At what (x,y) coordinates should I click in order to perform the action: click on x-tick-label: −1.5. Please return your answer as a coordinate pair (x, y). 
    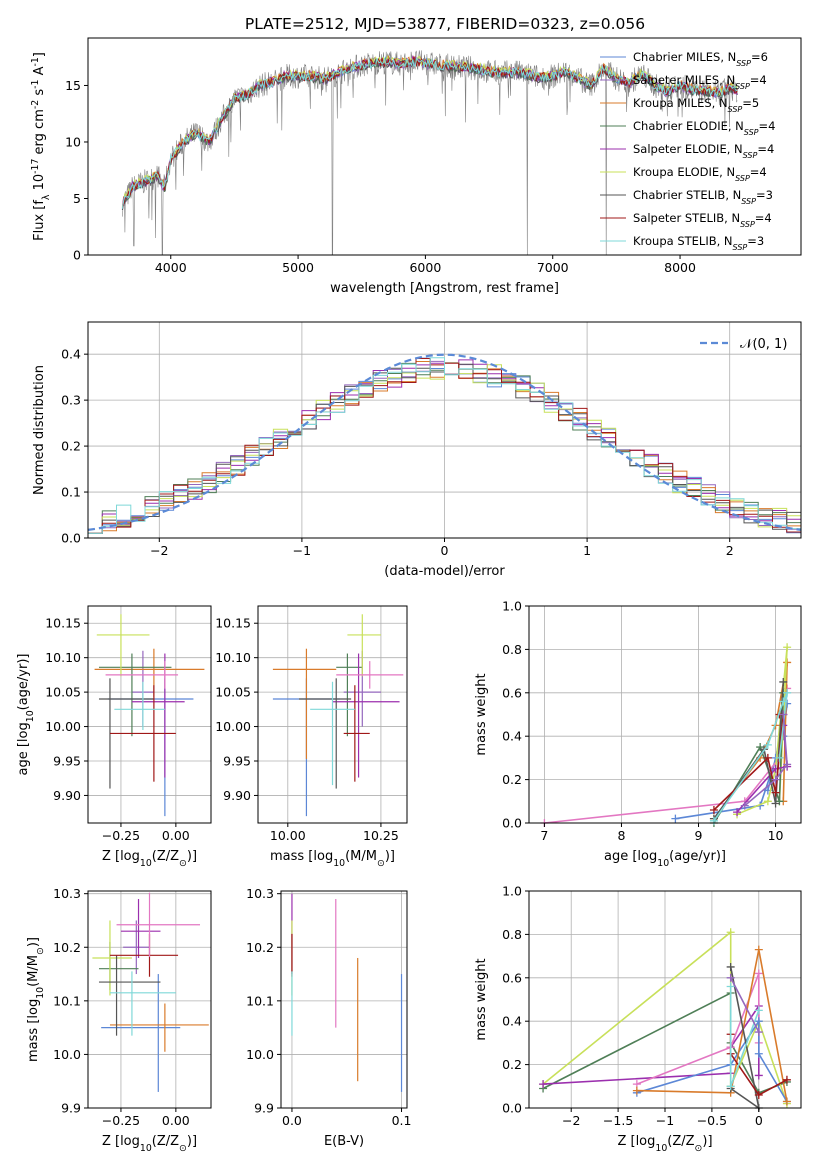
    Looking at the image, I should click on (618, 1120).